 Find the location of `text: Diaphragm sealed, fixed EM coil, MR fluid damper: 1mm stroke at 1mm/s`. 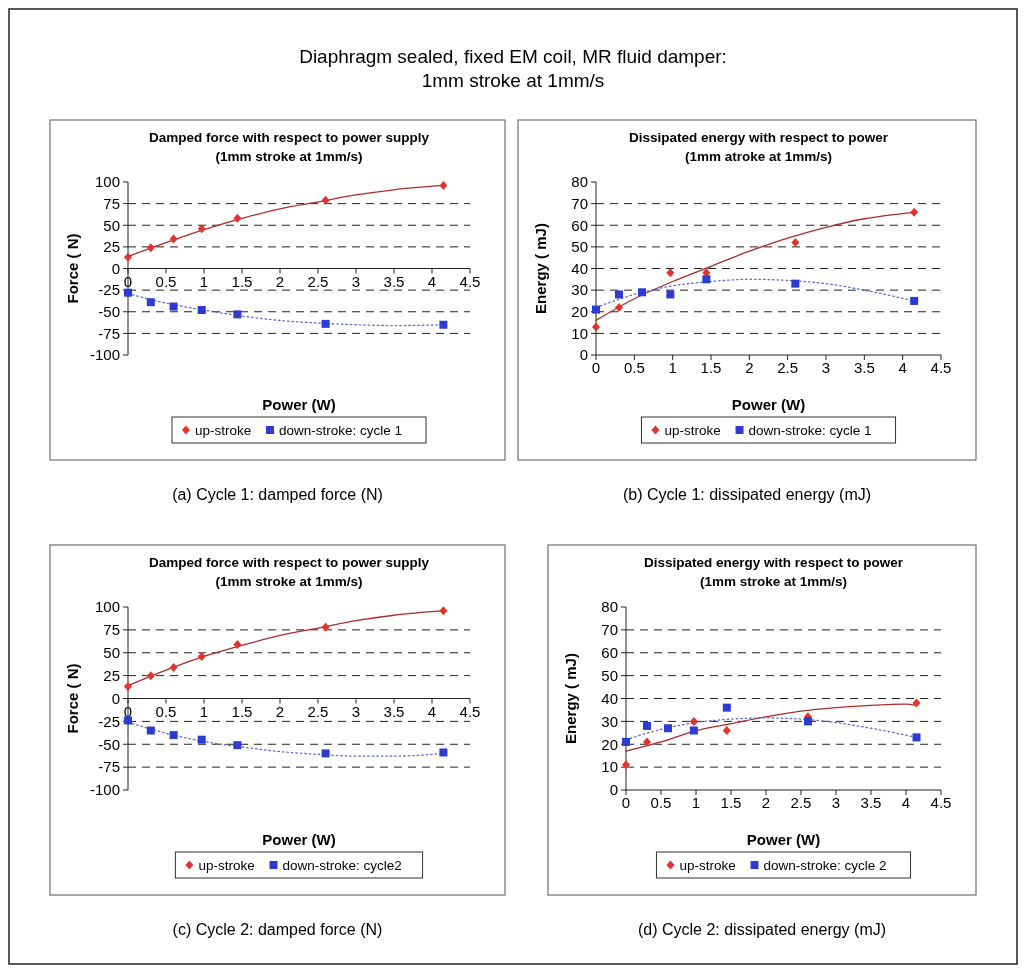

text: Diaphragm sealed, fixed EM coil, MR fluid damper: 1mm stroke at 1mm/s is located at coordinates (513, 68).